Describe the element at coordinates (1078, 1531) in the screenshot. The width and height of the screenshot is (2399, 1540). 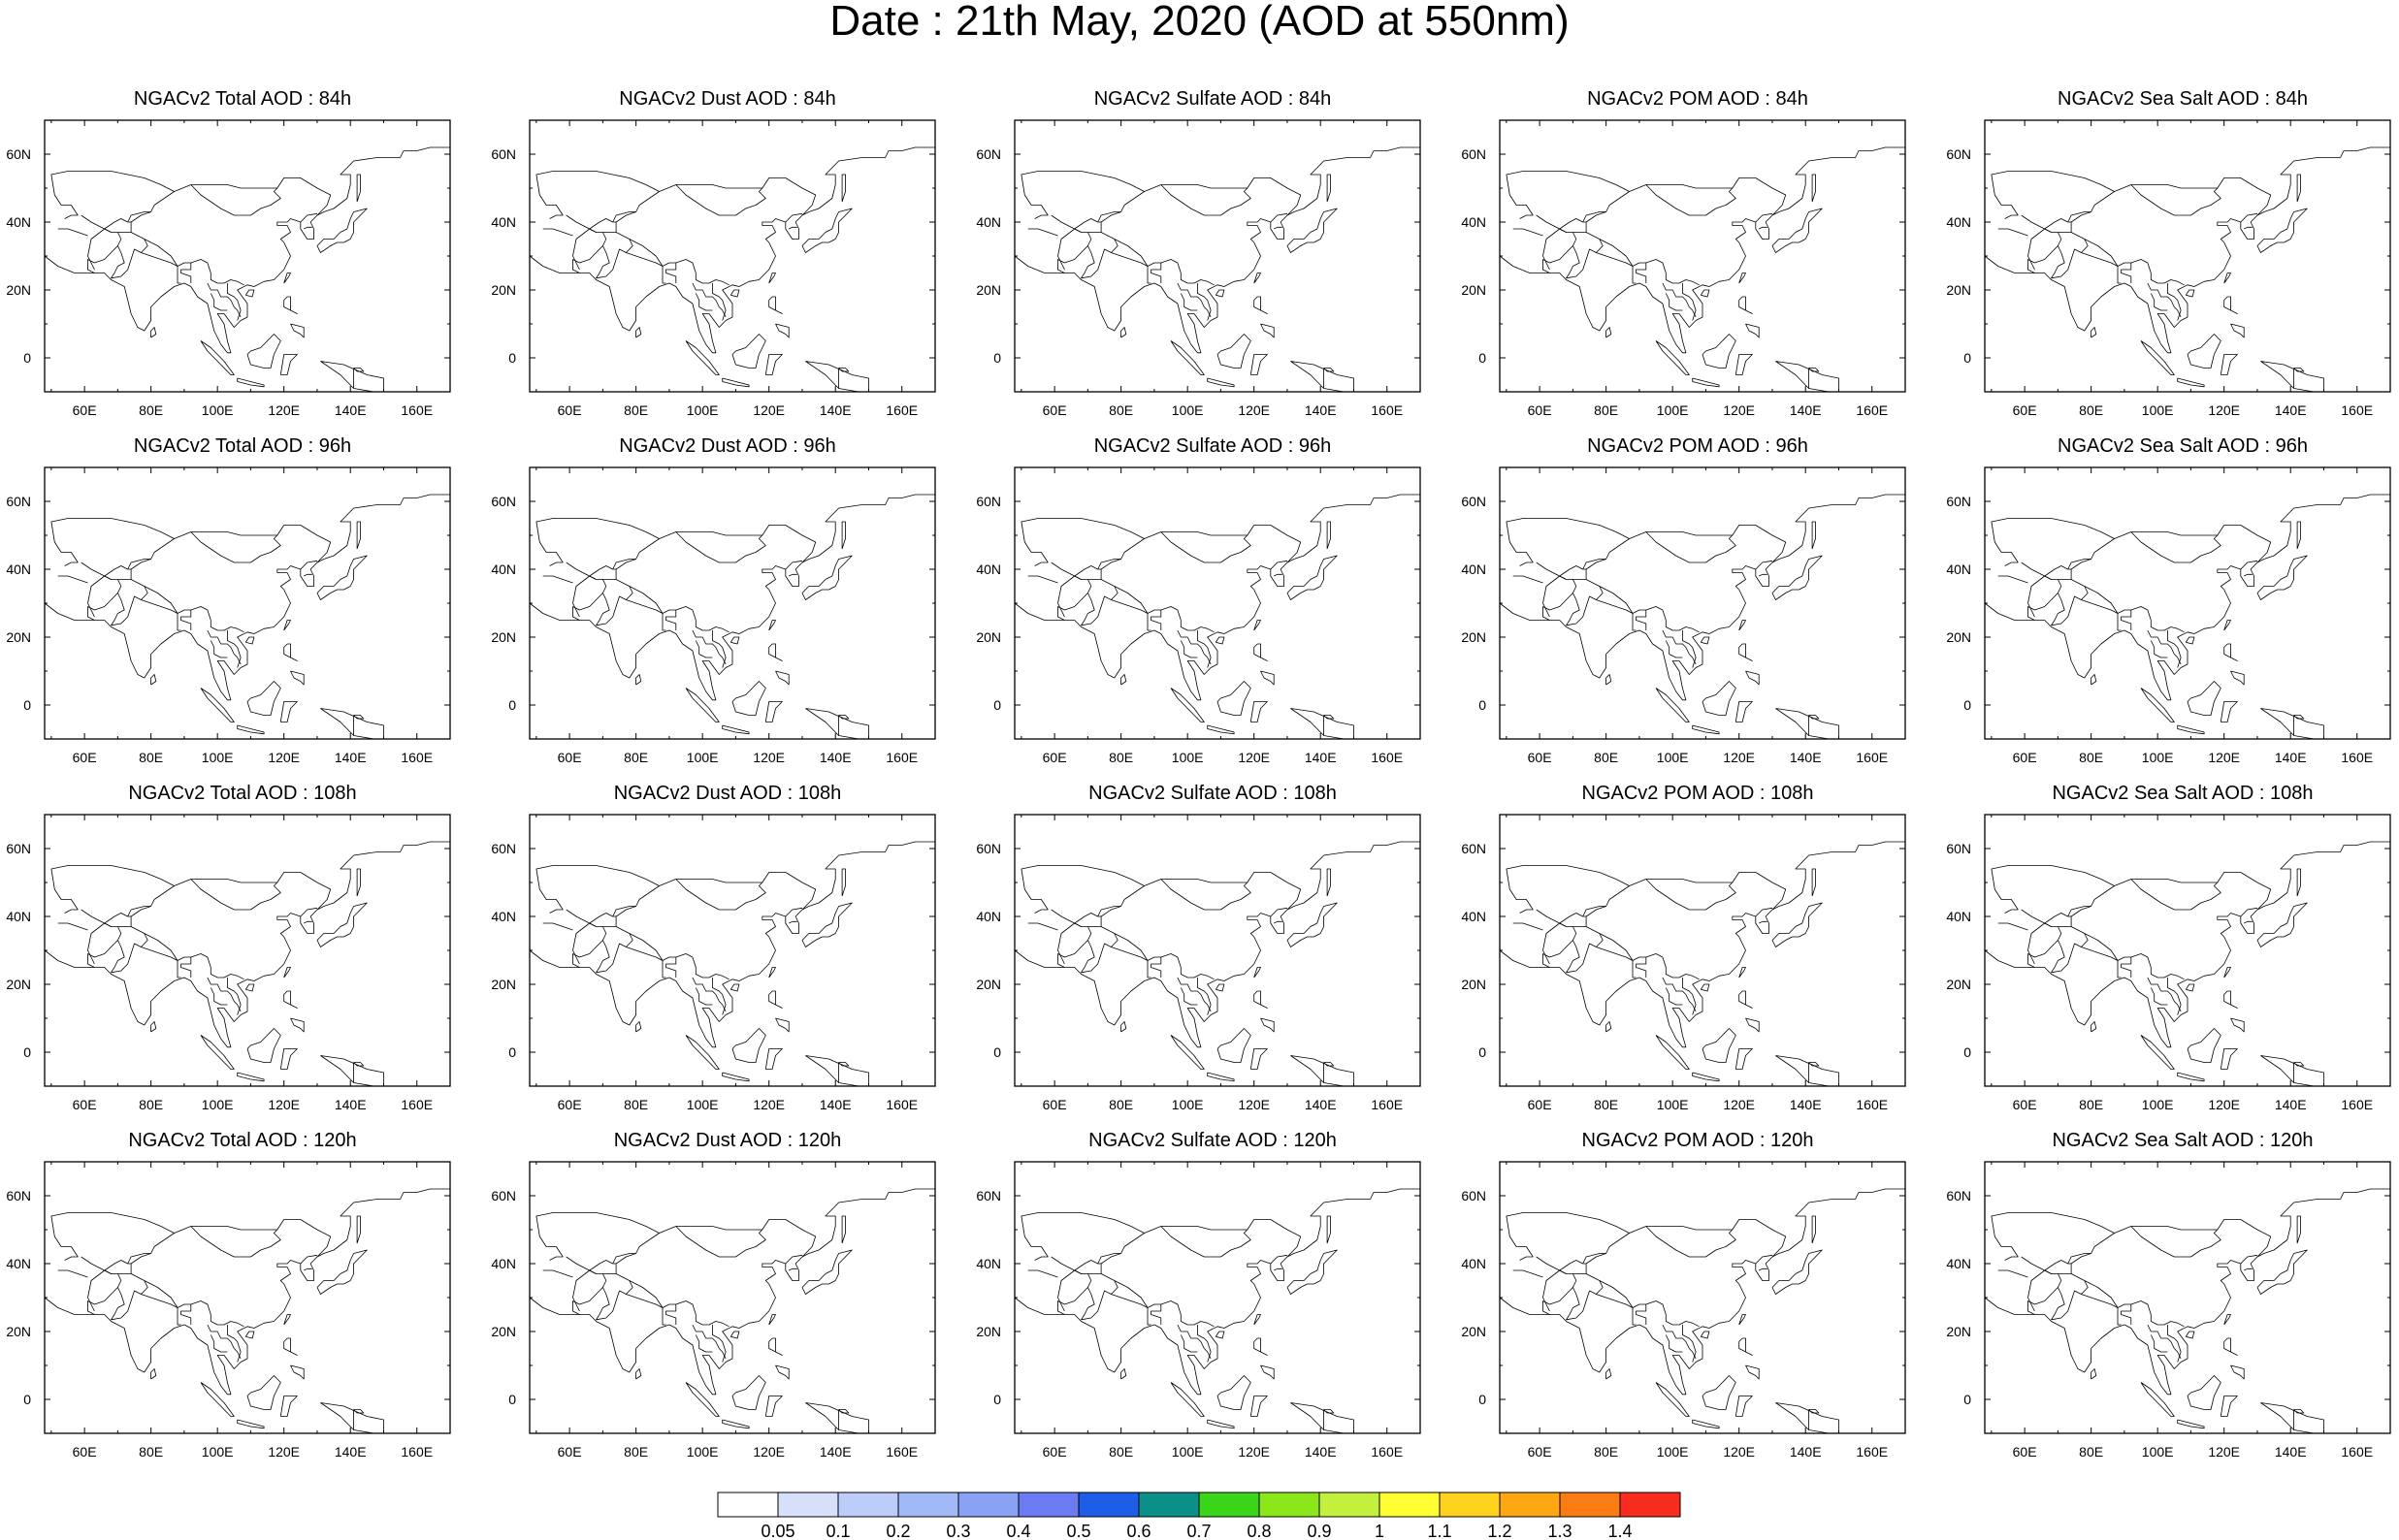
I see `colorbar-label: 0.5` at that location.